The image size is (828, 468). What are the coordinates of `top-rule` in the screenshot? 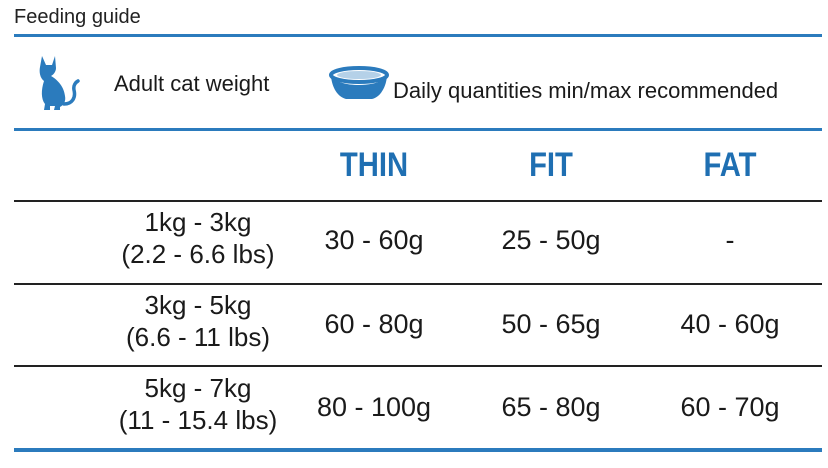 It's located at (418, 35).